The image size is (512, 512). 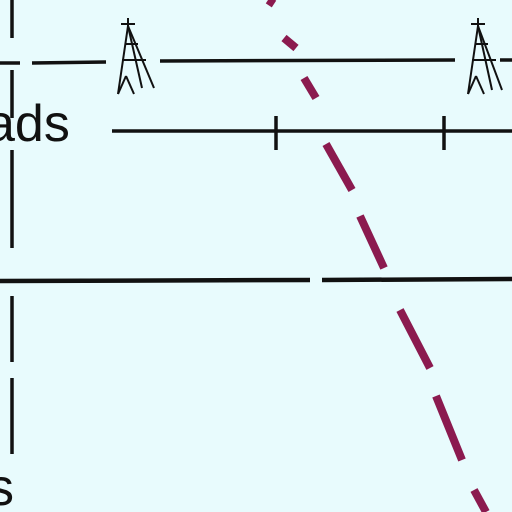 What do you see at coordinates (256, 61) in the screenshot?
I see `power-line` at bounding box center [256, 61].